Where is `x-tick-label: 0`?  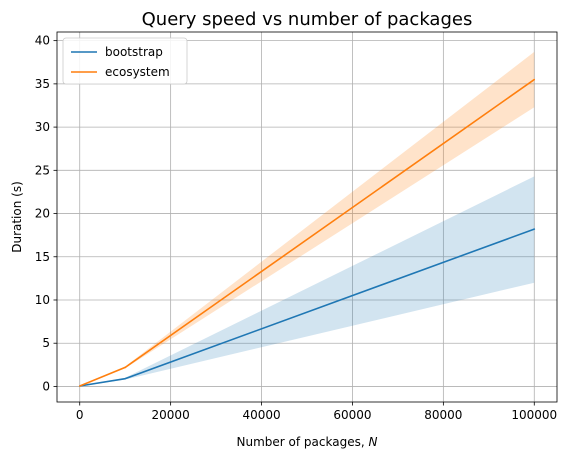 x-tick-label: 0 is located at coordinates (80, 415).